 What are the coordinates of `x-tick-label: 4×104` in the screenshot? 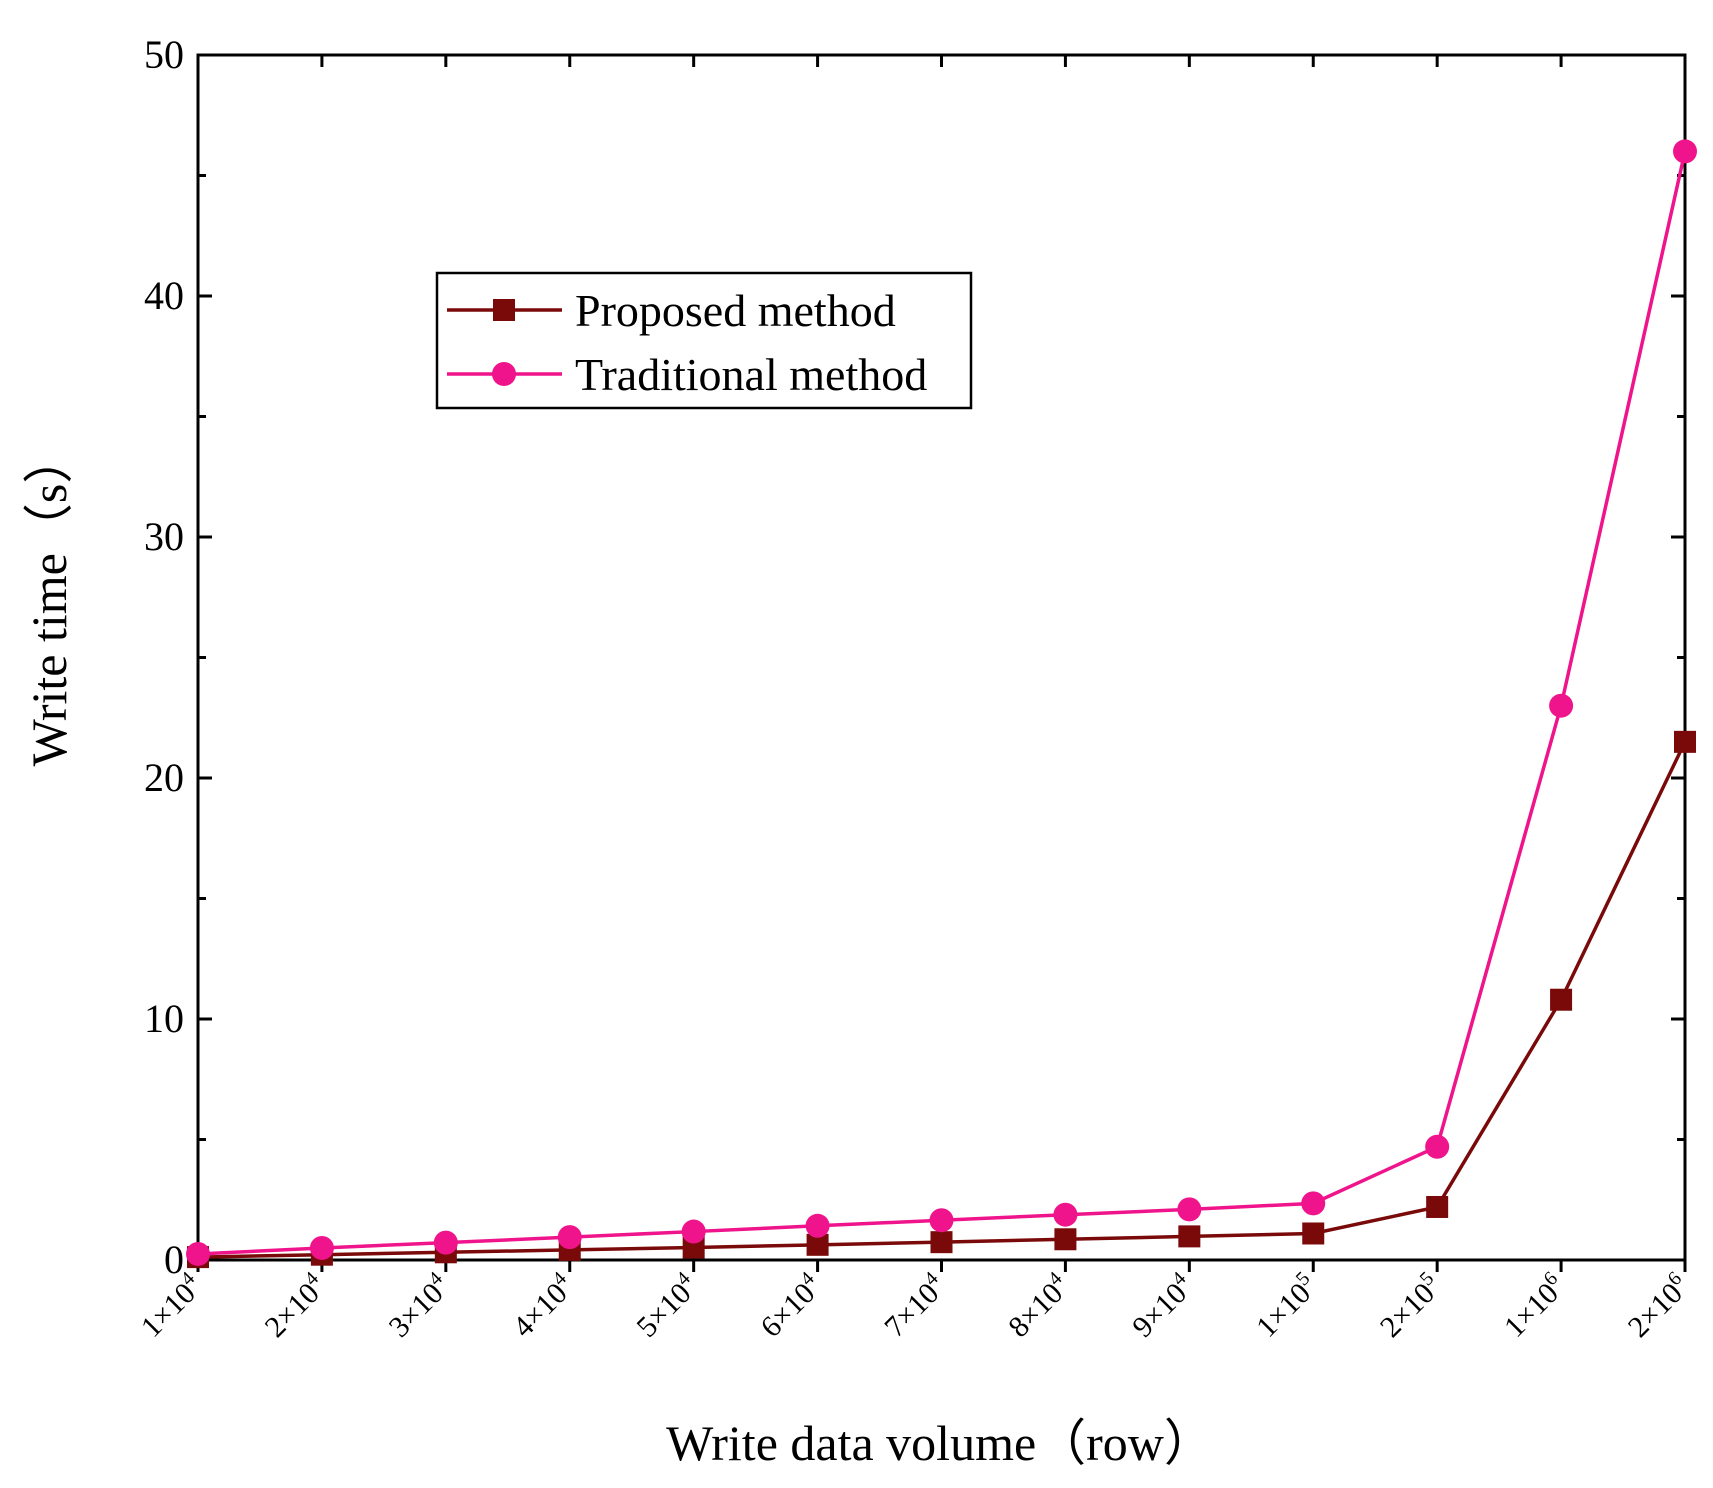 It's located at (542, 1305).